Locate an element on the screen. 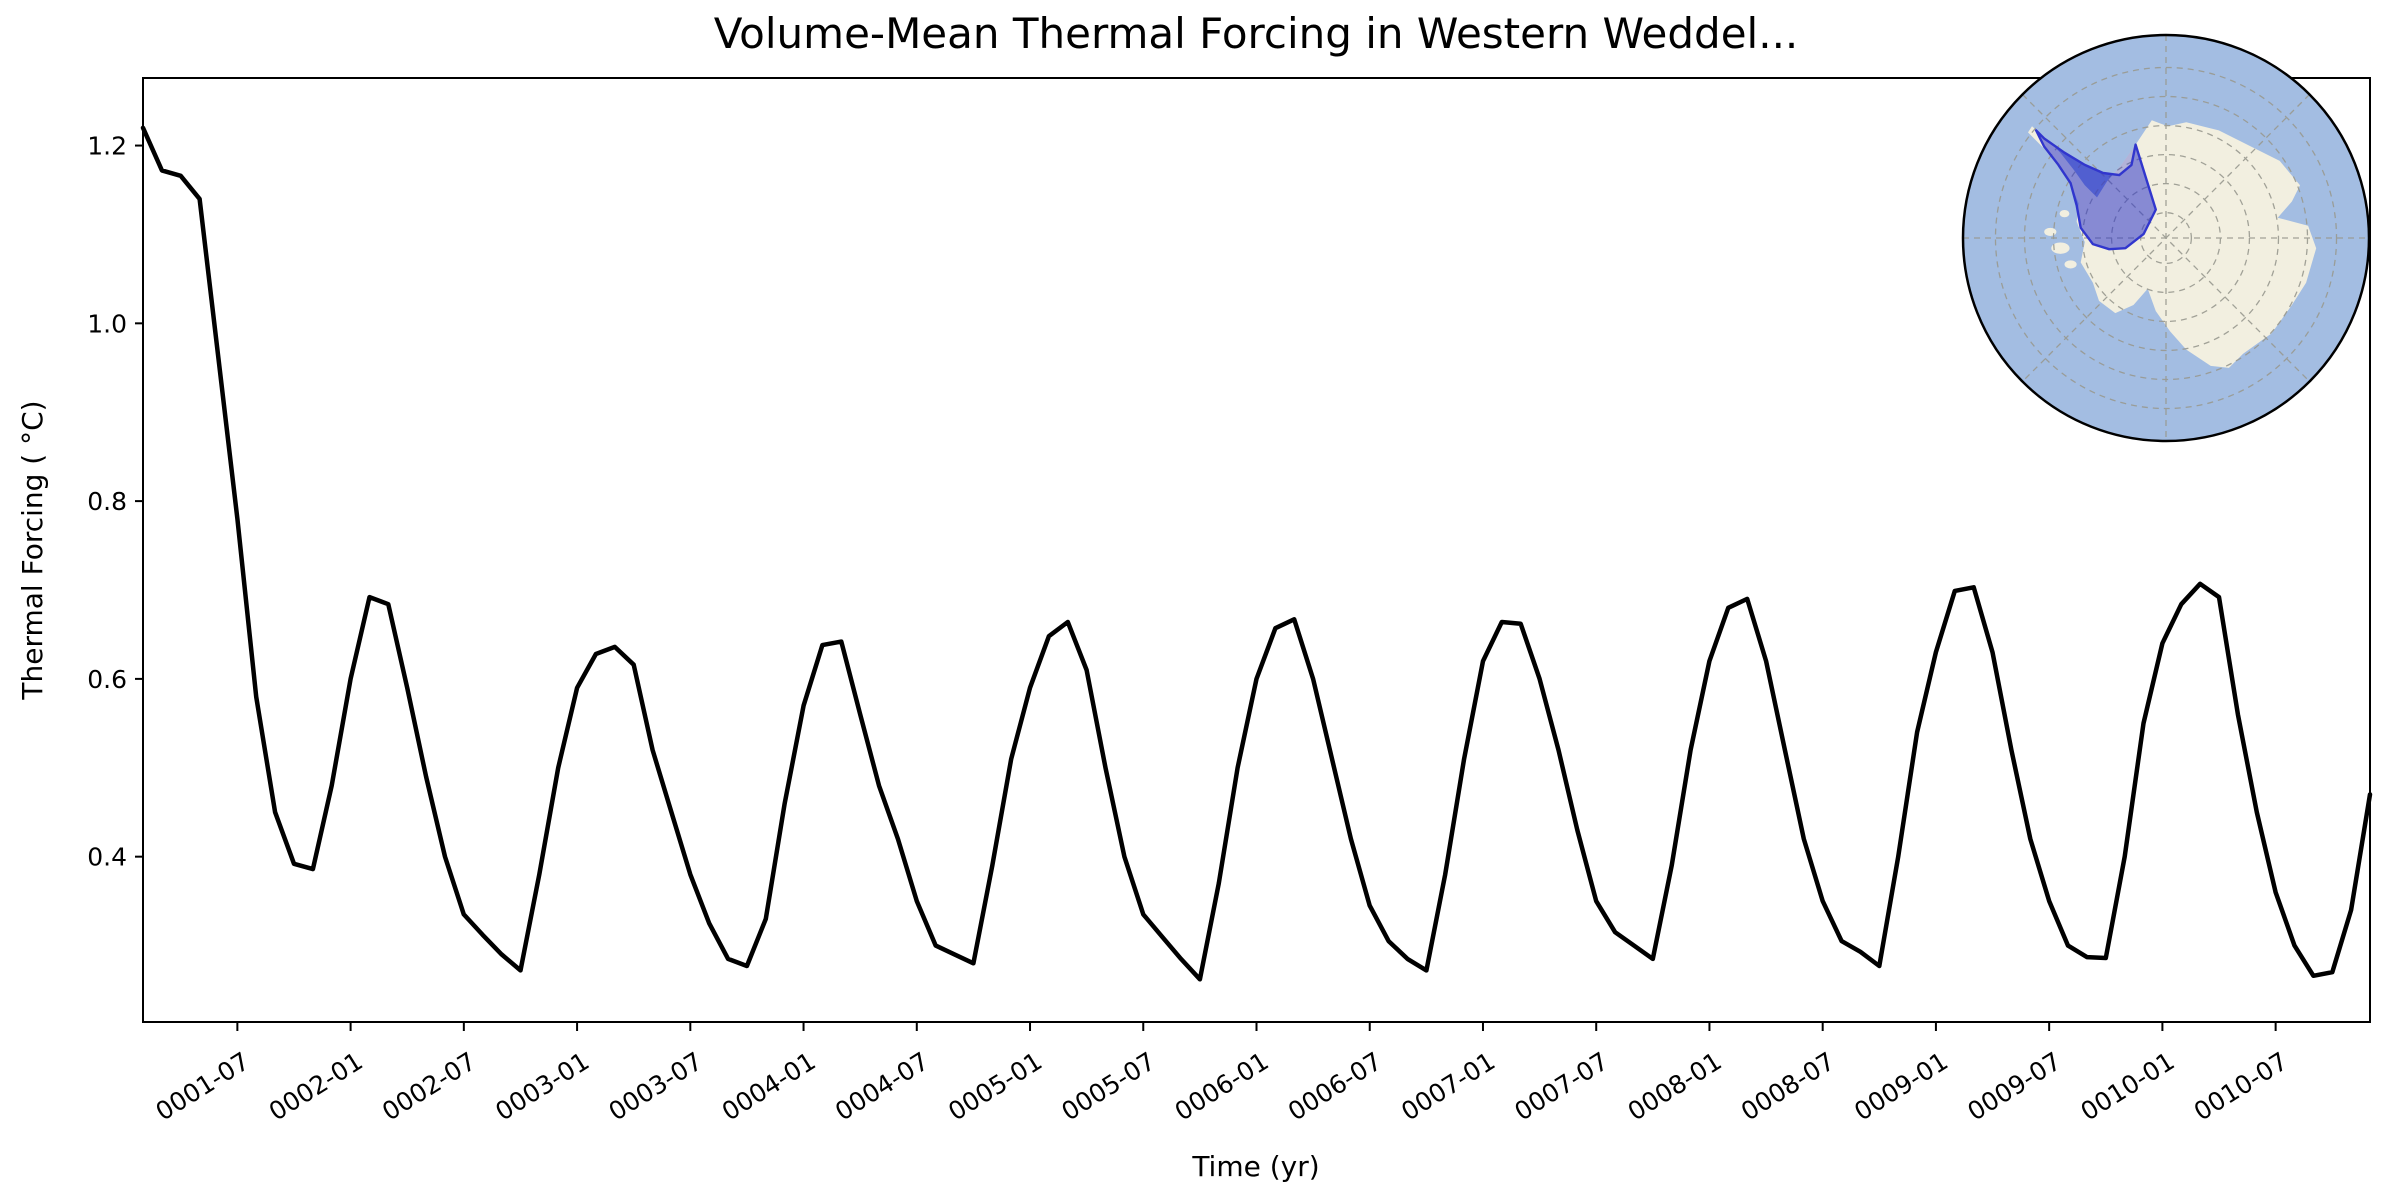  graticule-meridian is located at coordinates (2166, 238).